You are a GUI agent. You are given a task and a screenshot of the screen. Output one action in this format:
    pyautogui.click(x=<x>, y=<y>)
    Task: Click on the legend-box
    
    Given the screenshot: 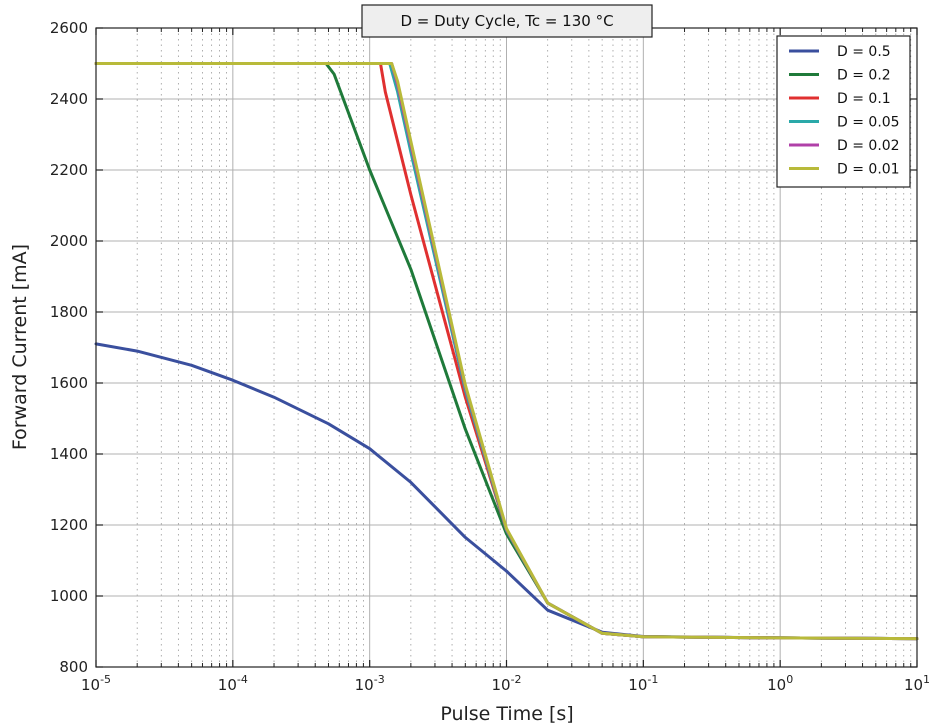 What is the action you would take?
    pyautogui.click(x=843, y=111)
    